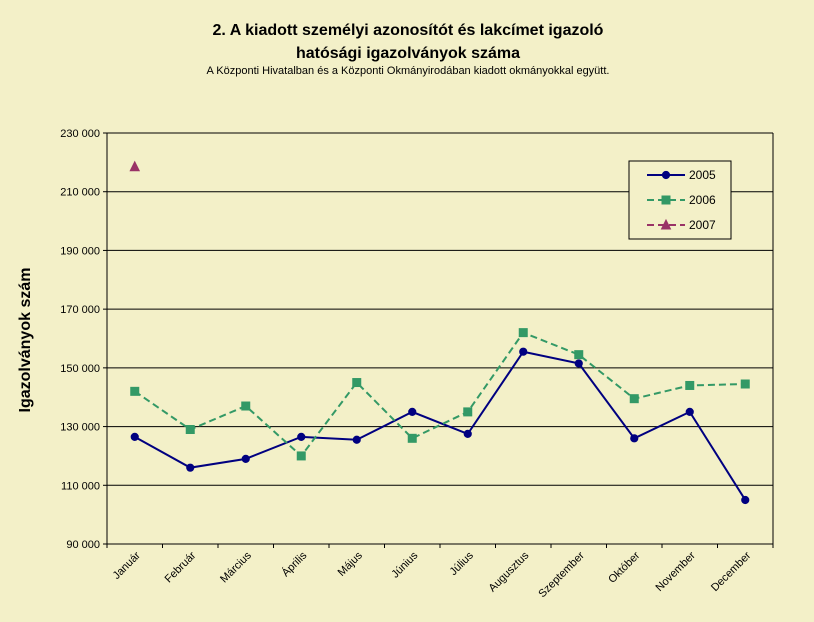  I want to click on y-tick-label: 170 000, so click(80, 310).